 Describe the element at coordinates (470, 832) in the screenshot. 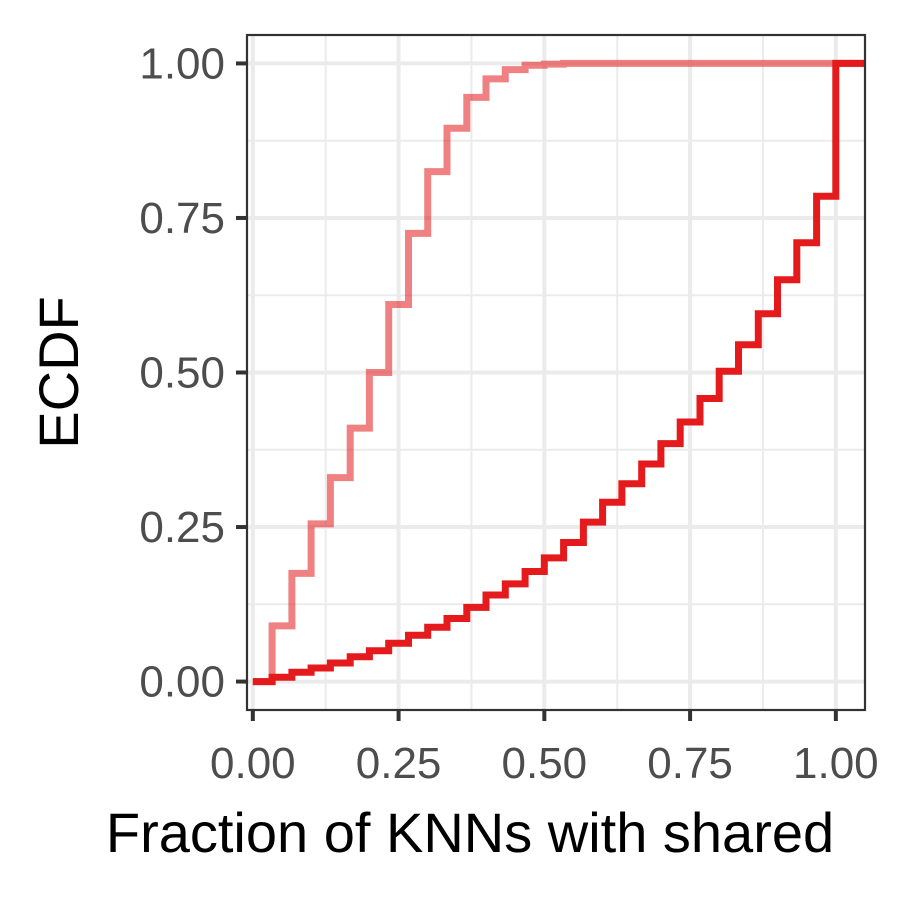

I see `x-axis-title: Fraction of KNNs with shared` at that location.